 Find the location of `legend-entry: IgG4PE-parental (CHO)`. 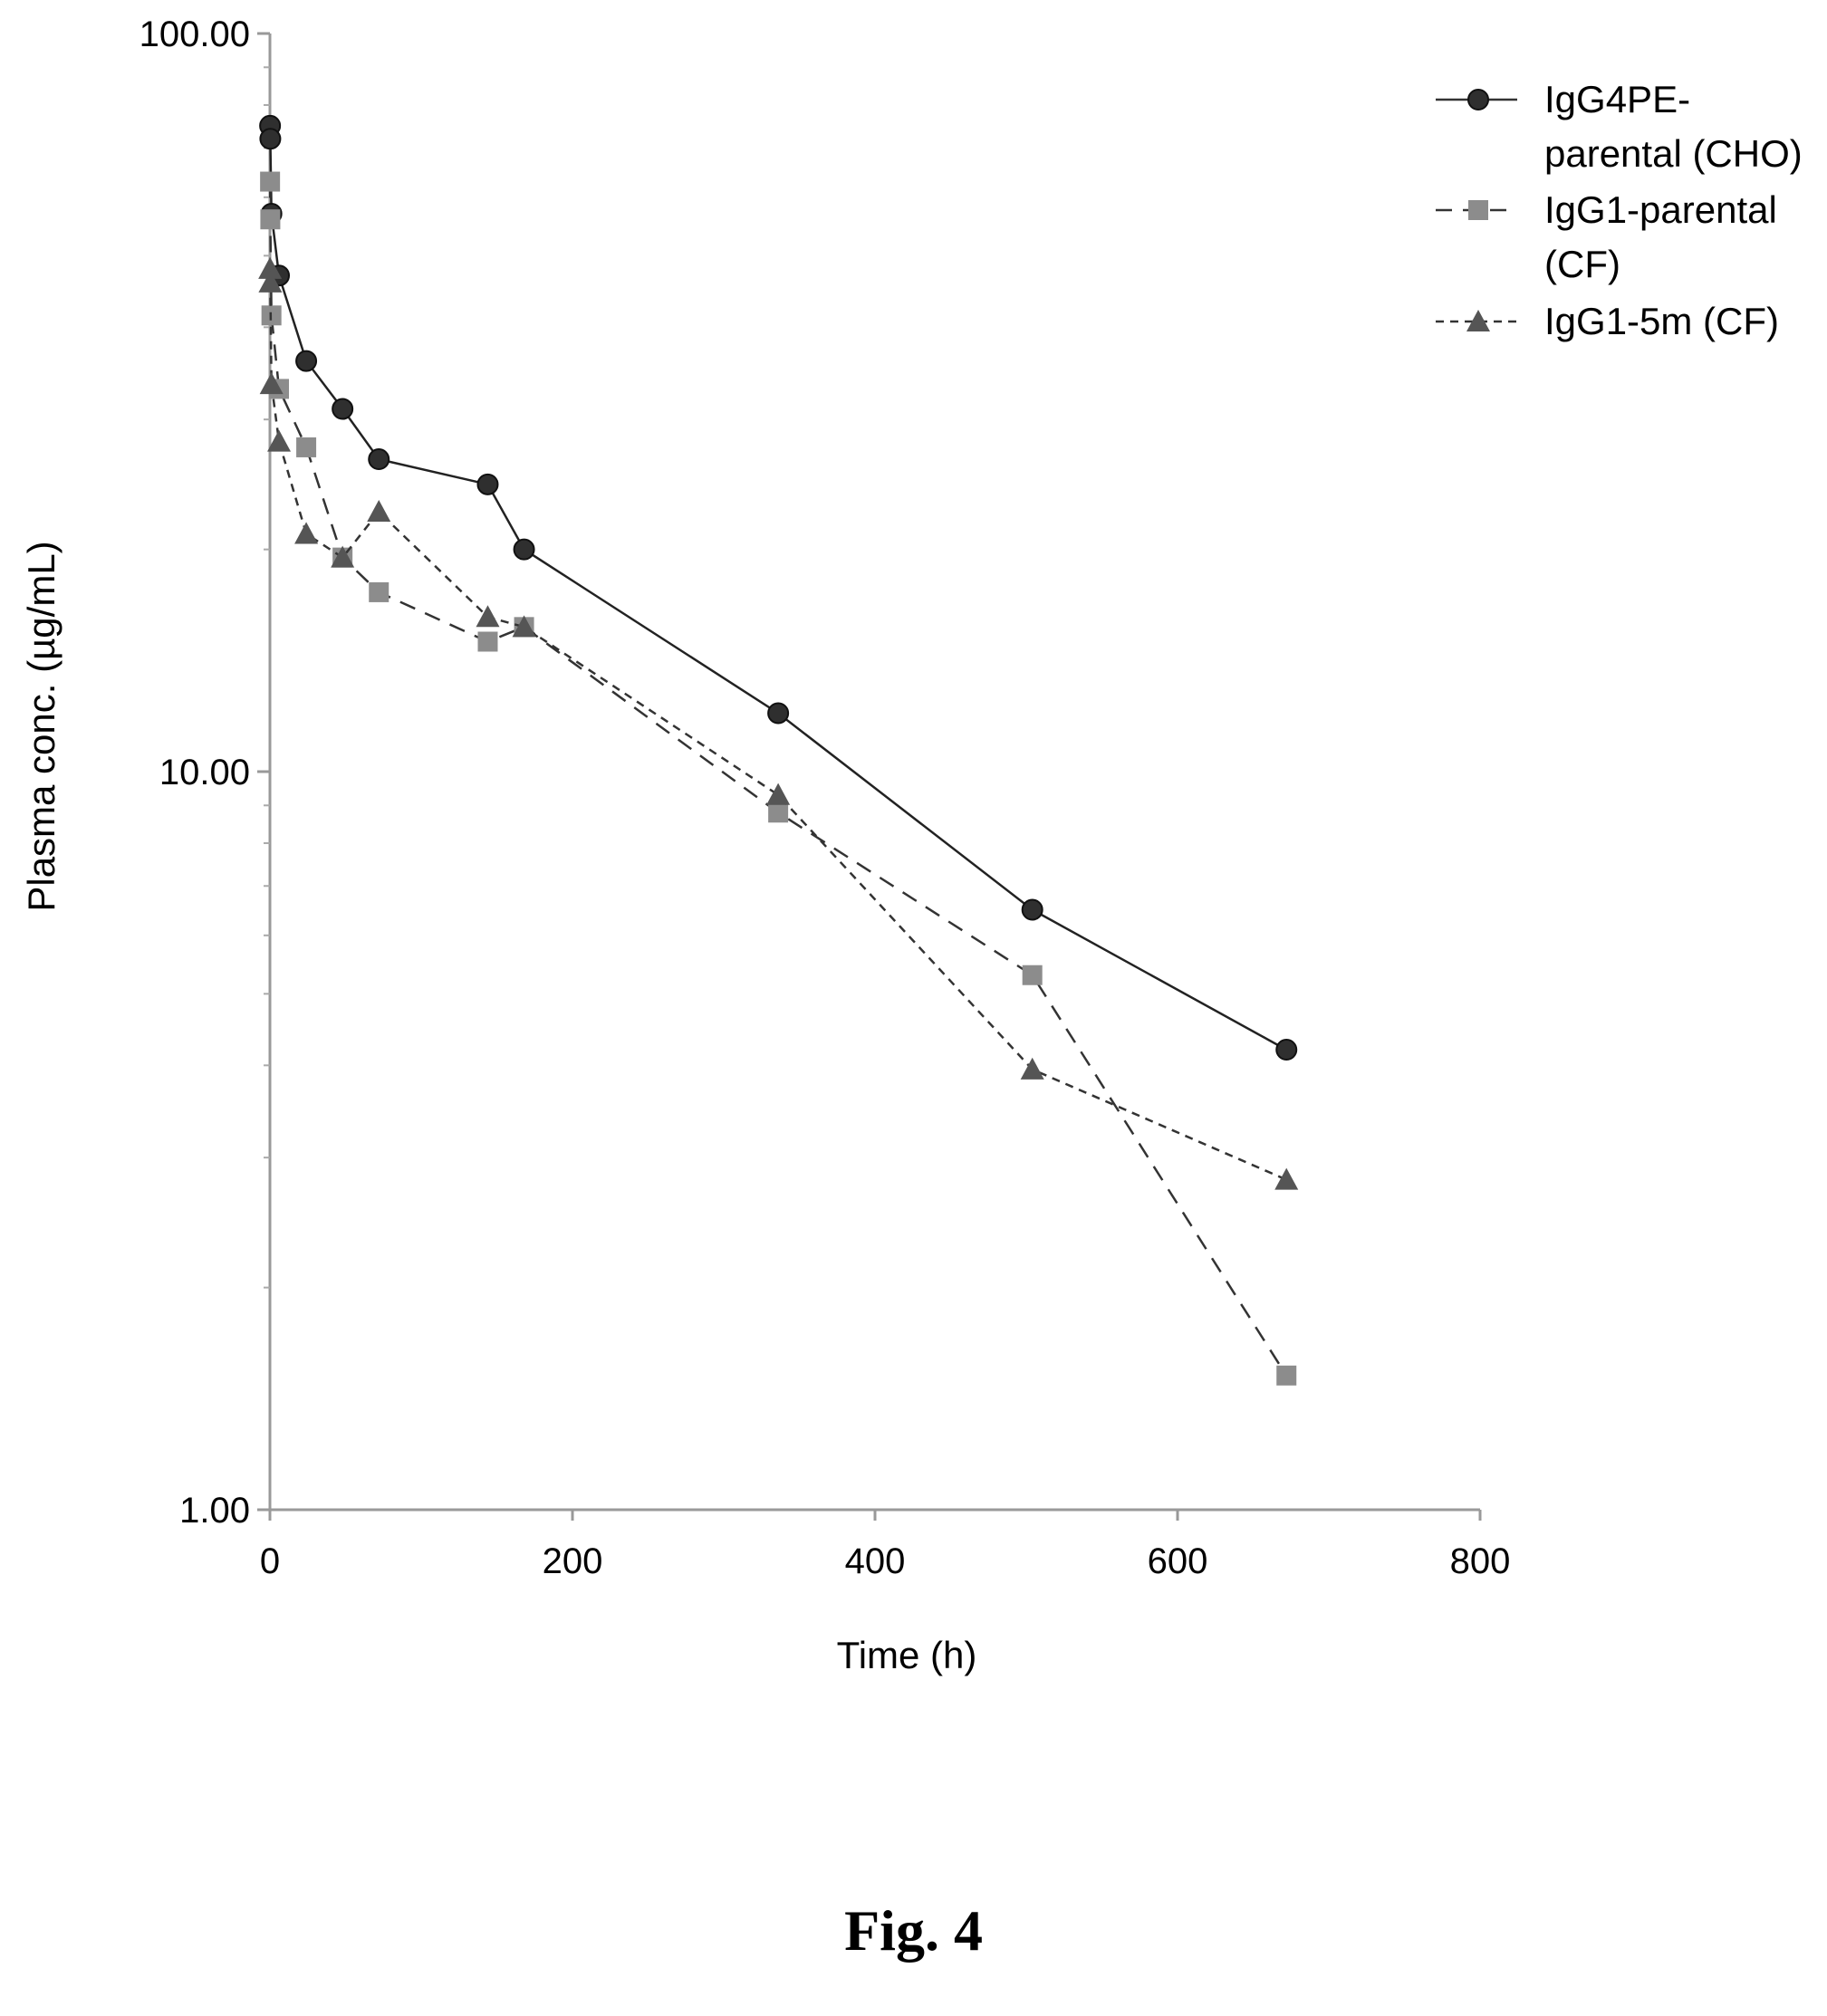

legend-entry: IgG4PE-parental (CHO) is located at coordinates (1619, 127).